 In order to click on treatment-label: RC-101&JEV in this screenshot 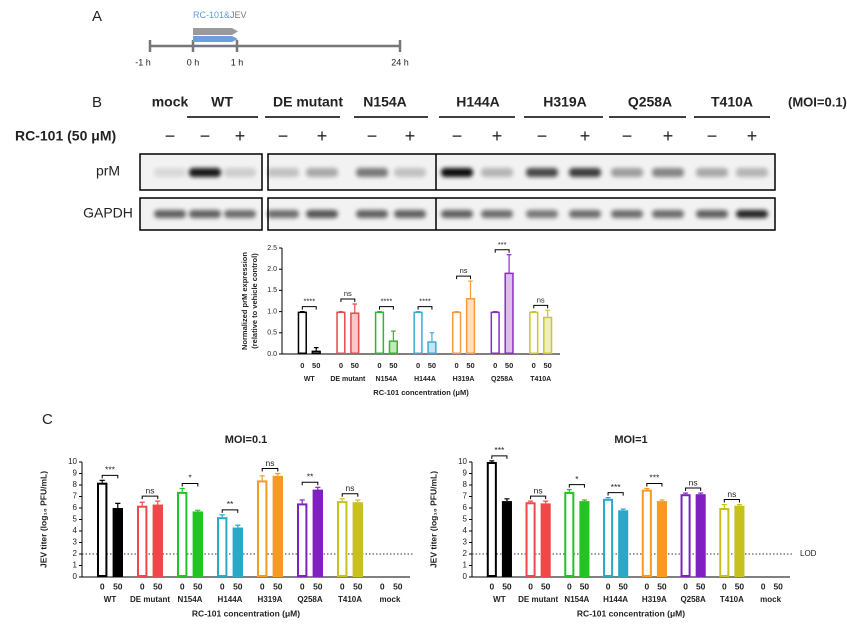, I will do `click(220, 15)`.